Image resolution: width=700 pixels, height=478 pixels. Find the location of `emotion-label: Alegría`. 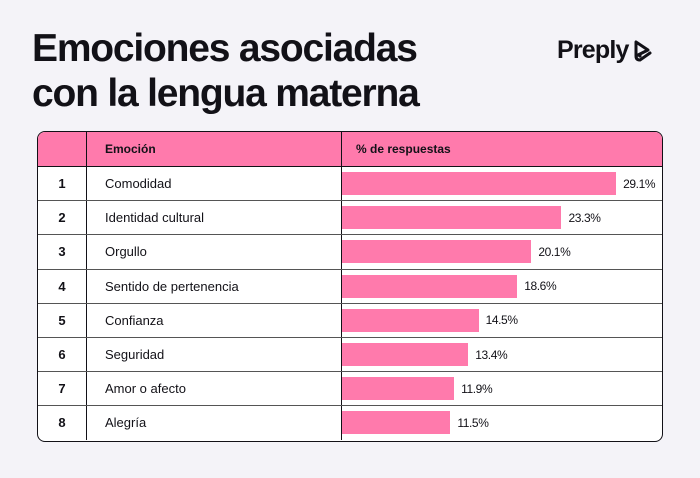

emotion-label: Alegría is located at coordinates (214, 423).